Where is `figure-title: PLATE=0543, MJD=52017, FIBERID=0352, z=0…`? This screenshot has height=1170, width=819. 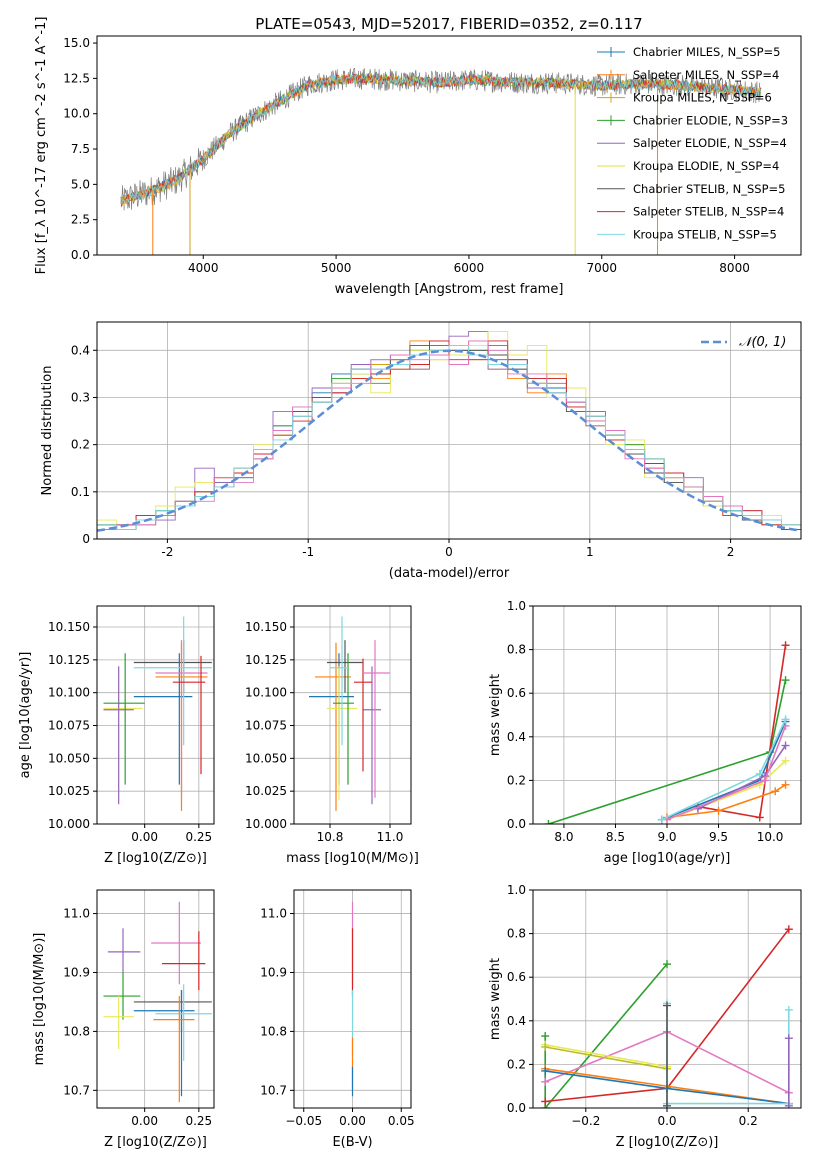
figure-title: PLATE=0543, MJD=52017, FIBERID=0352, z=0… is located at coordinates (448, 24).